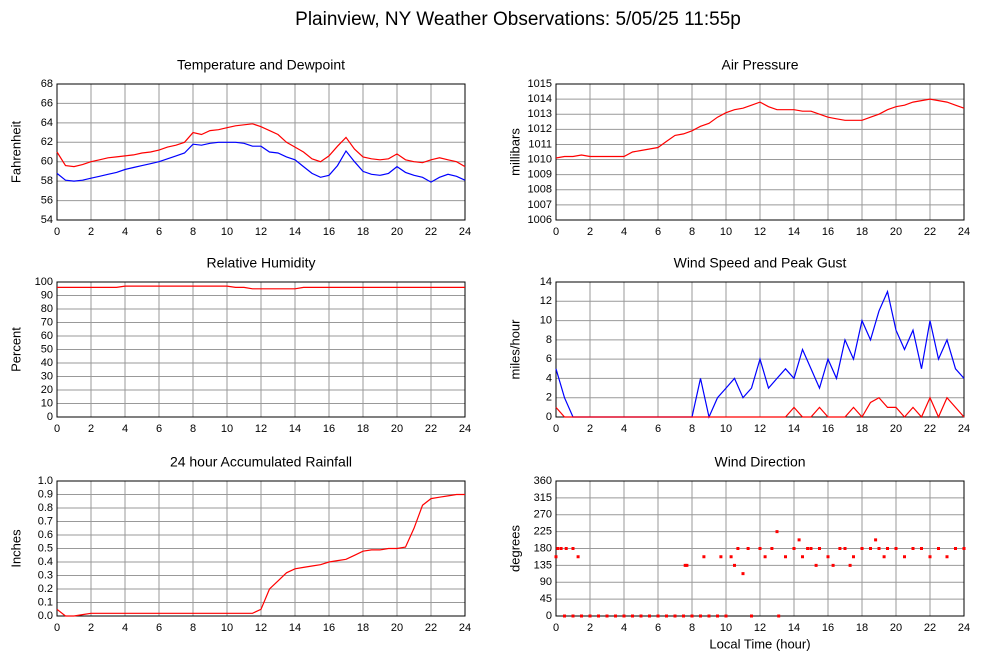 The width and height of the screenshot is (1000, 660). Describe the element at coordinates (540, 159) in the screenshot. I see `y-tick-label: 1010` at that location.